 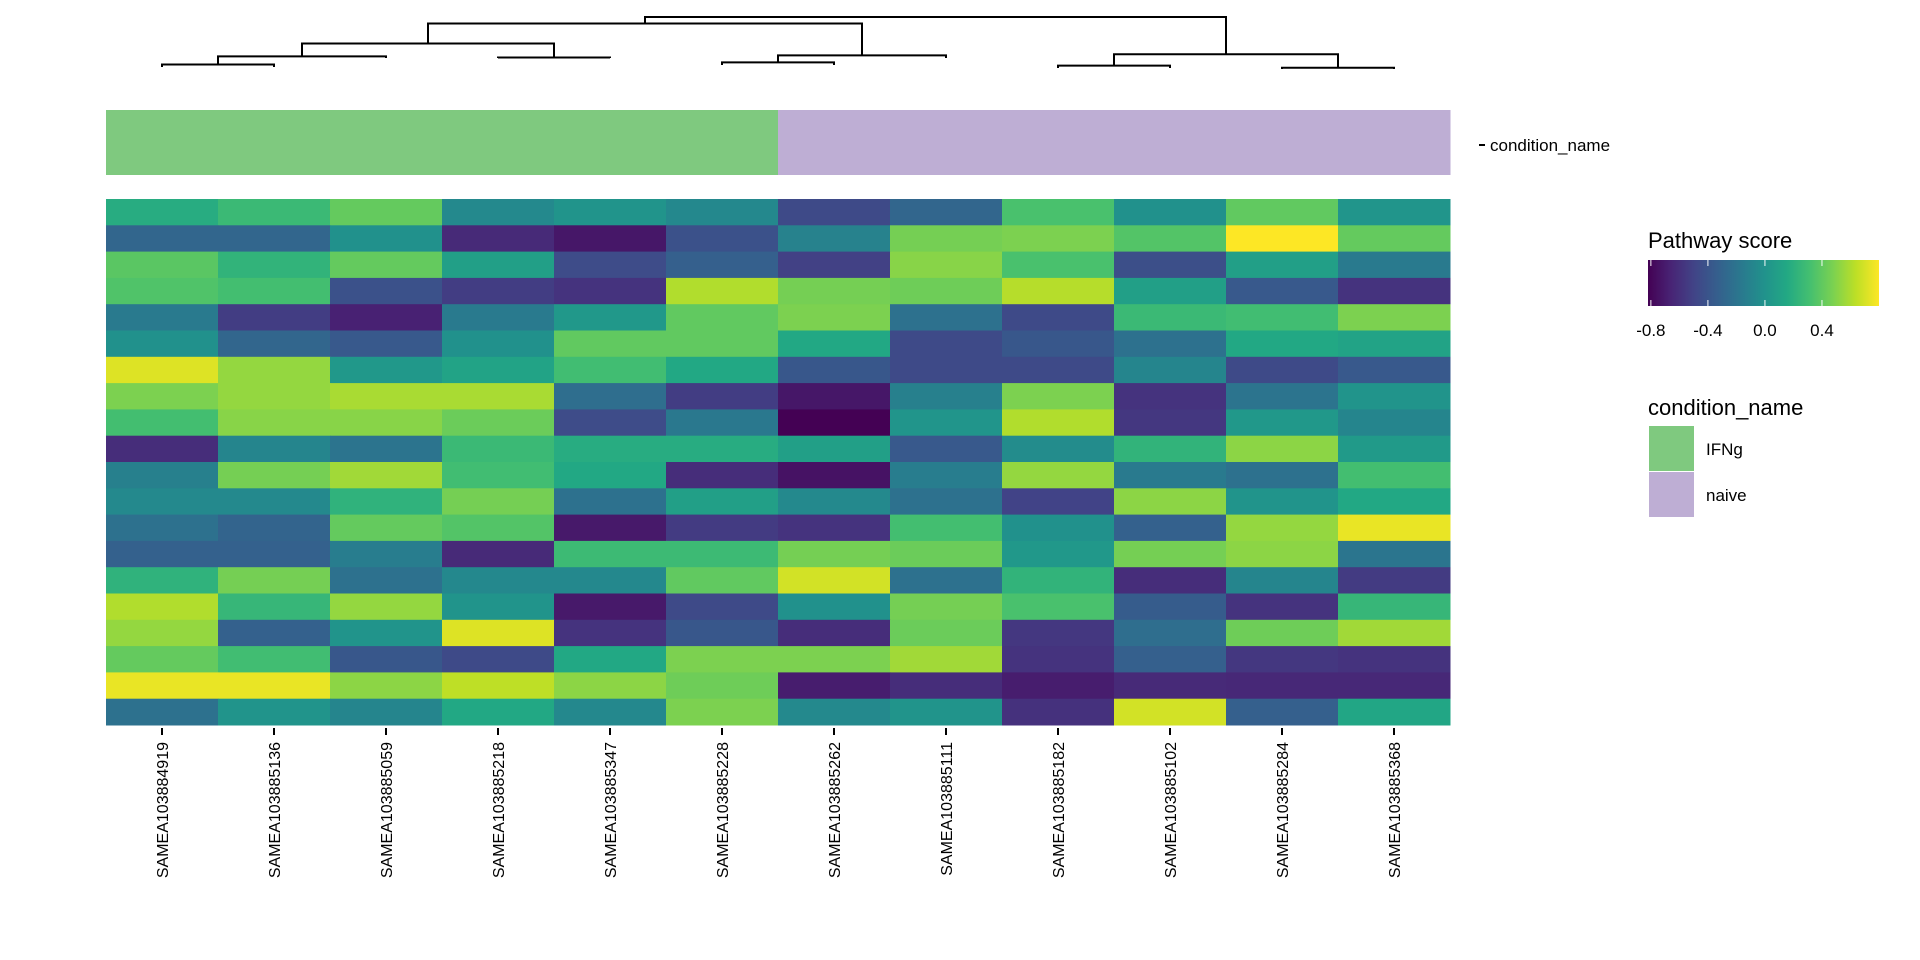 What do you see at coordinates (163, 810) in the screenshot?
I see `column-label: SAMEA103884919` at bounding box center [163, 810].